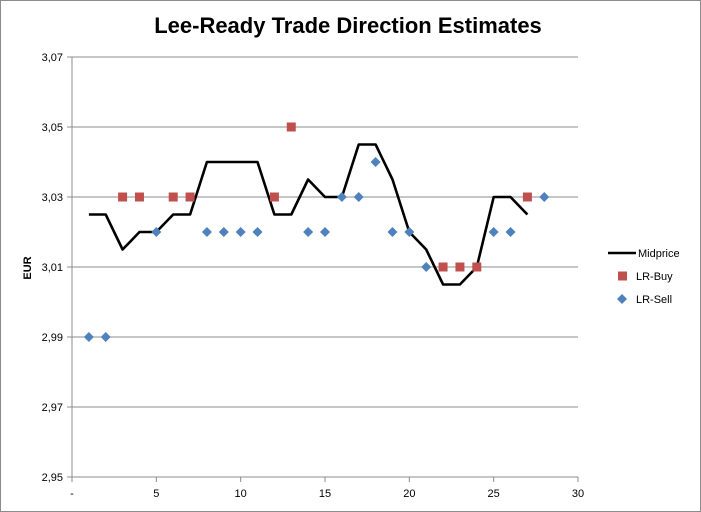 The height and width of the screenshot is (512, 701). Describe the element at coordinates (156, 494) in the screenshot. I see `x-tick-label: 5` at that location.